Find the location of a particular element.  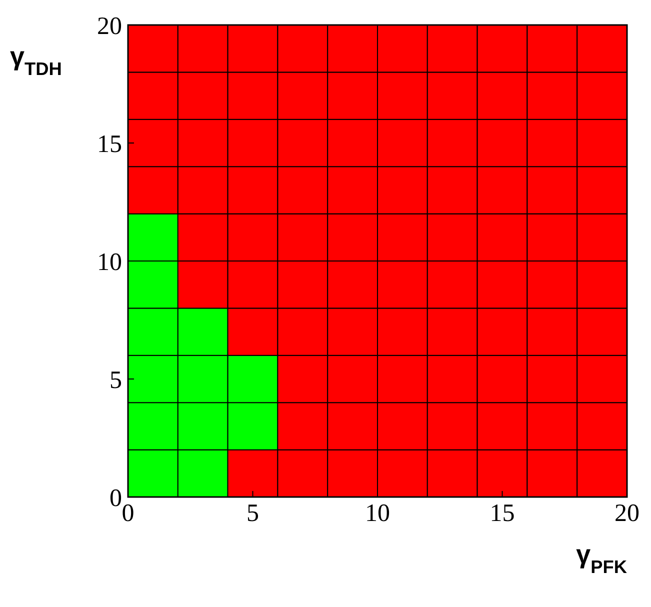

x-tick-label: 20 is located at coordinates (627, 513).